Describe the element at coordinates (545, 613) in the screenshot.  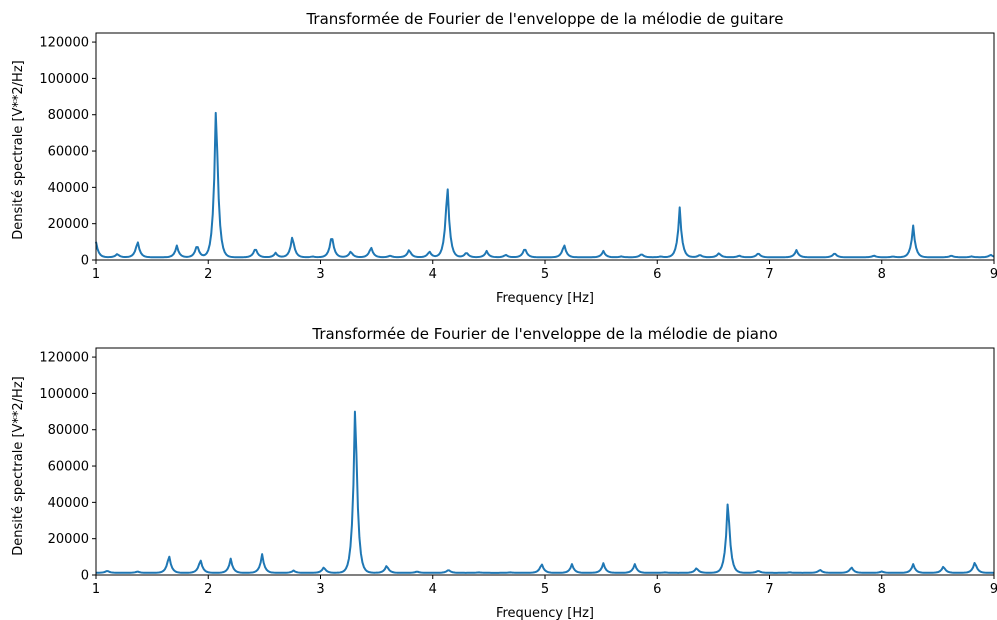
I see `bottom-plot-xlabel: Frequency [Hz]` at that location.